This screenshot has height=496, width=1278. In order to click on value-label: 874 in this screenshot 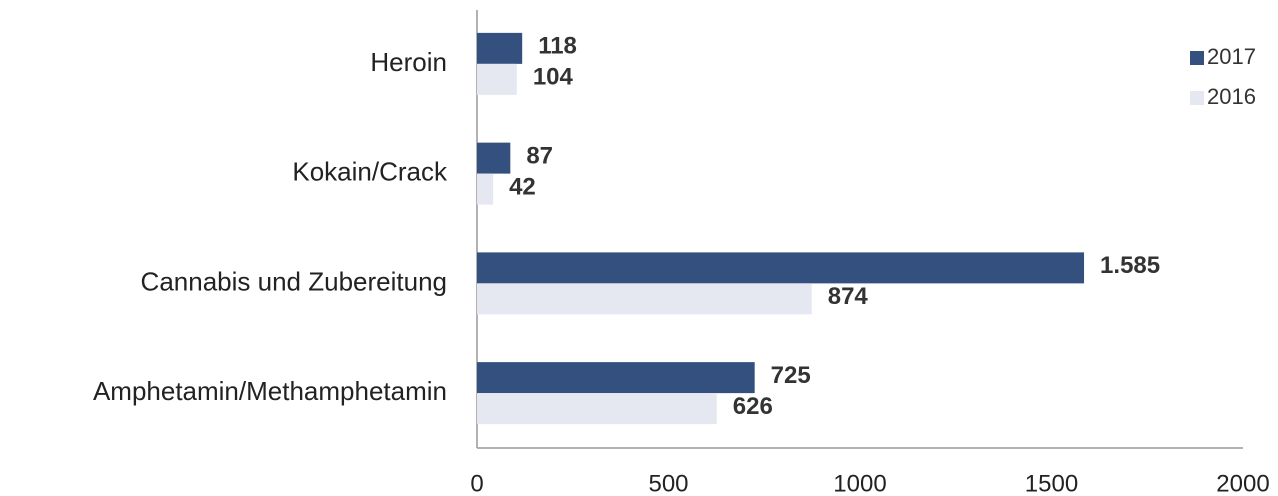, I will do `click(848, 296)`.